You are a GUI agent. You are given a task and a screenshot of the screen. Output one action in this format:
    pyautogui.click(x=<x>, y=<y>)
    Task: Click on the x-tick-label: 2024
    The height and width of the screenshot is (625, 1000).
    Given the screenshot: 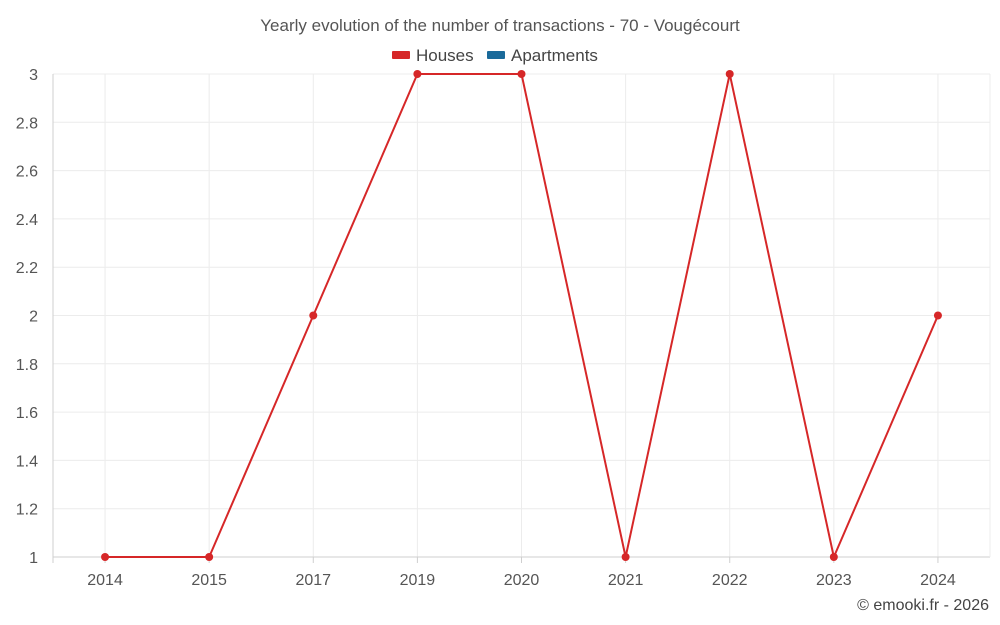 What is the action you would take?
    pyautogui.click(x=938, y=580)
    